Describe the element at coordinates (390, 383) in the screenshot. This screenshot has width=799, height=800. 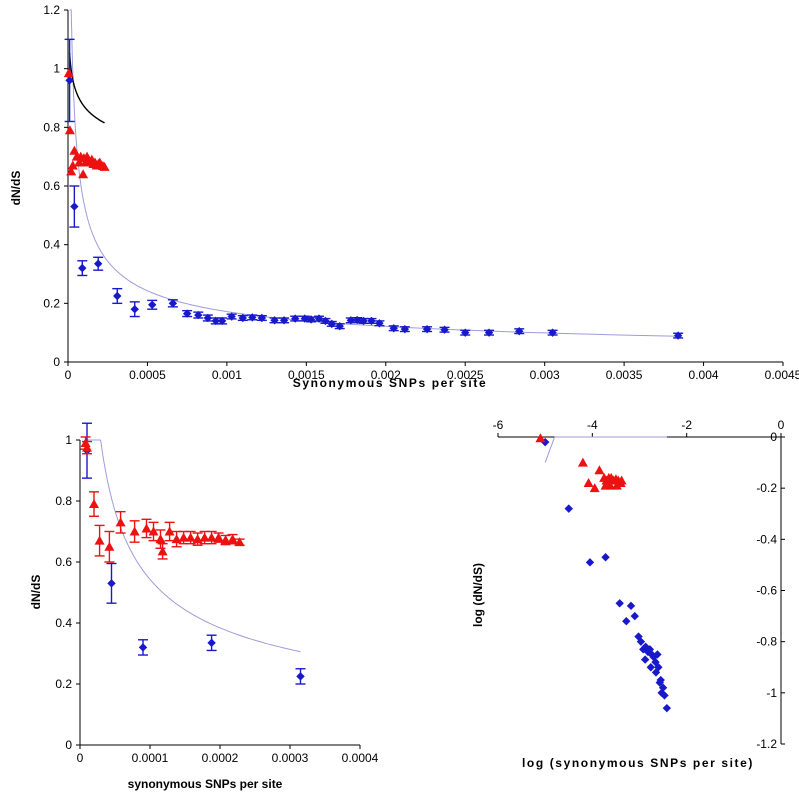
I see `panel-top-x-axis-label: Synonymous SNPs per site` at that location.